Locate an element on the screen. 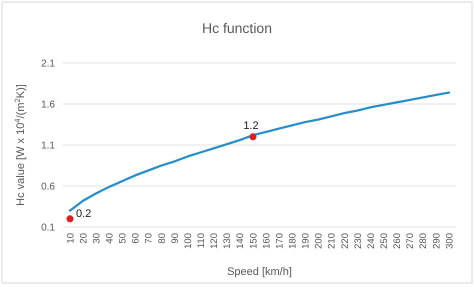  x-tick-label: 240 is located at coordinates (371, 241).